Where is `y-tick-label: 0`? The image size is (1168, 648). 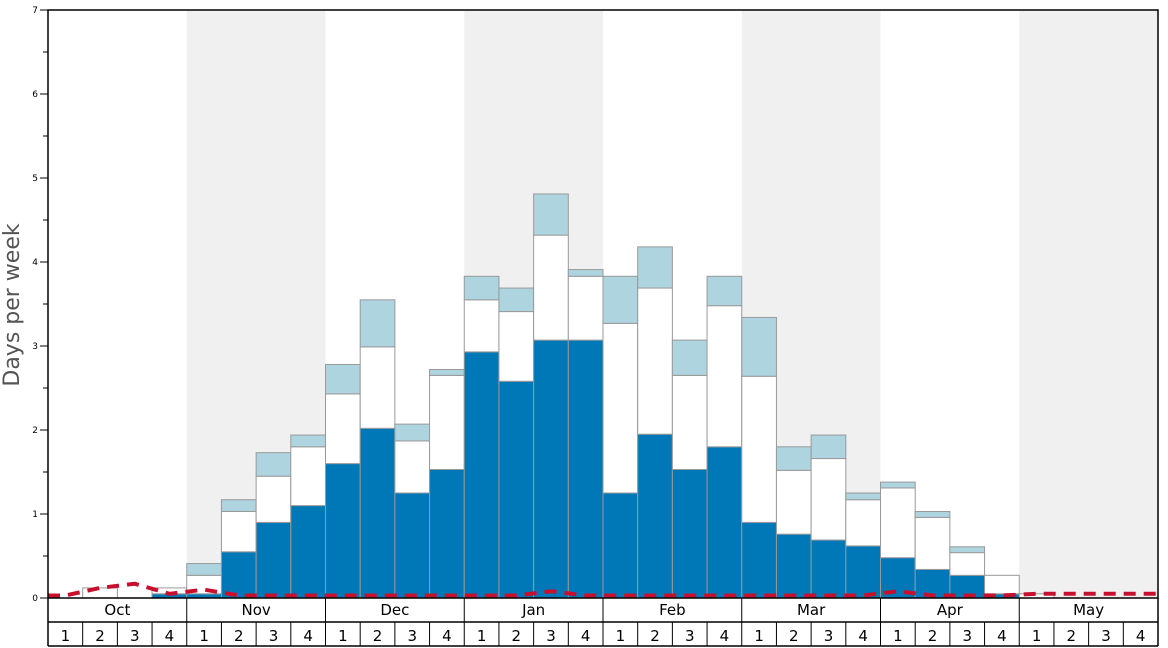 y-tick-label: 0 is located at coordinates (35, 599).